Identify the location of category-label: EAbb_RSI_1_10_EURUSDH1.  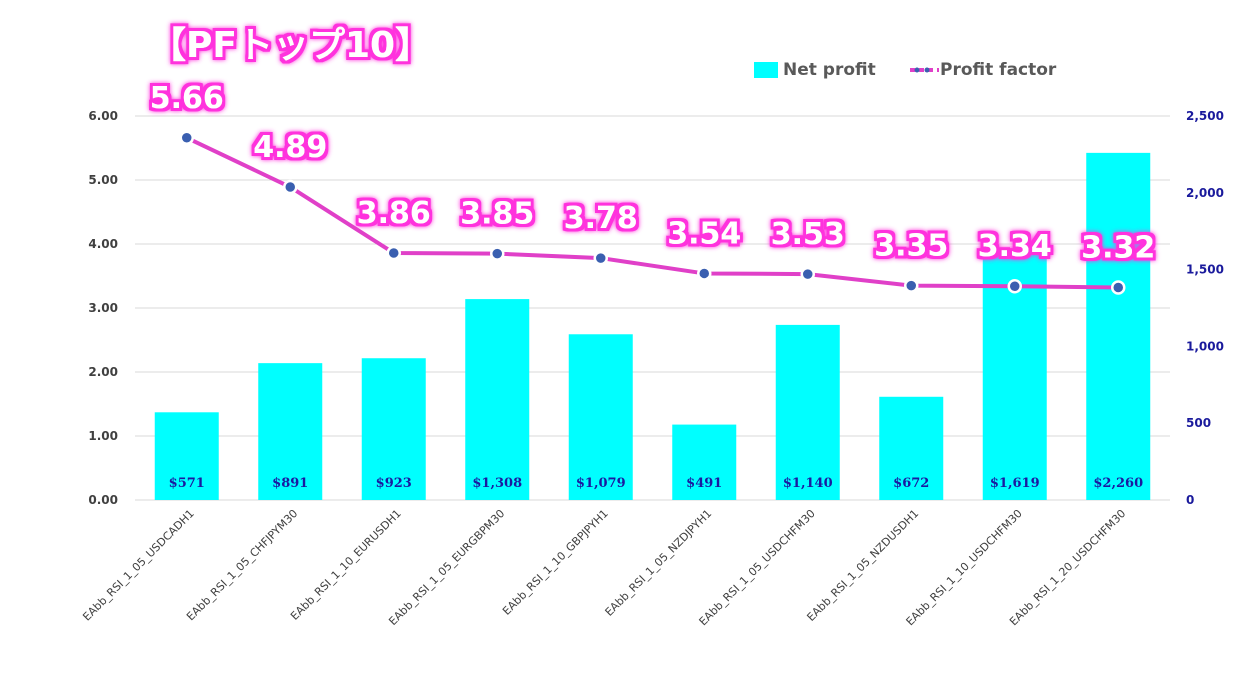
(346, 565).